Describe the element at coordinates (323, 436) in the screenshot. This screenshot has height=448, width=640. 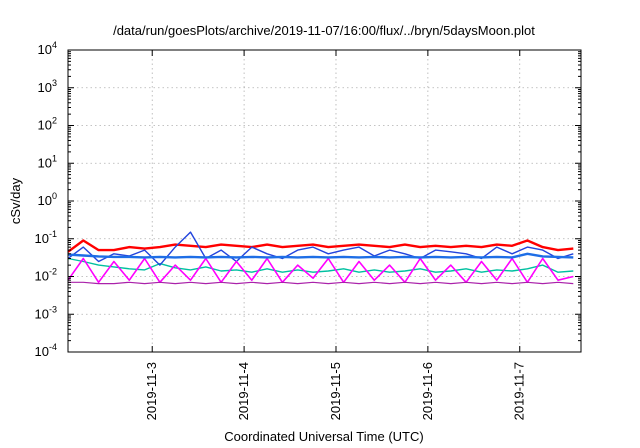
I see `x-axis-label: Coordinated Universal Time (UTC)` at that location.